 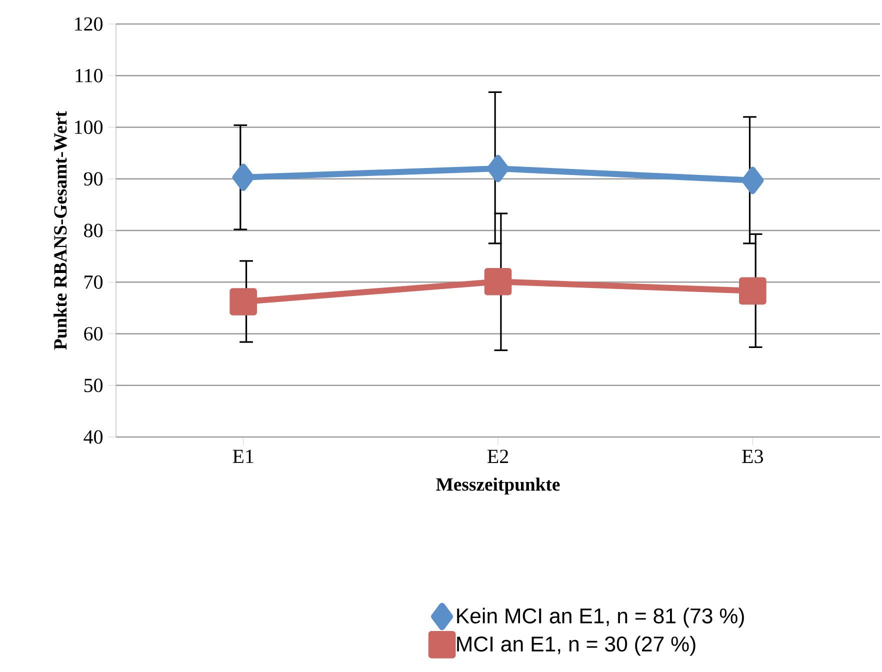 I want to click on y-tick-label: 50, so click(x=93, y=385).